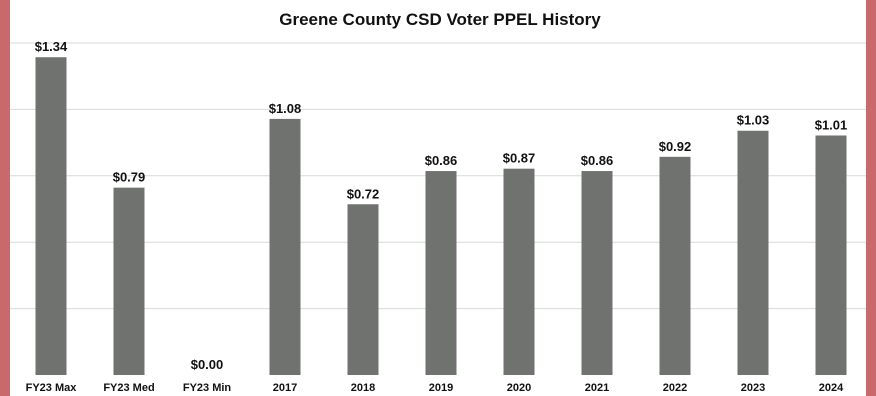 This screenshot has height=396, width=876. I want to click on x-tick-label: 2021, so click(597, 388).